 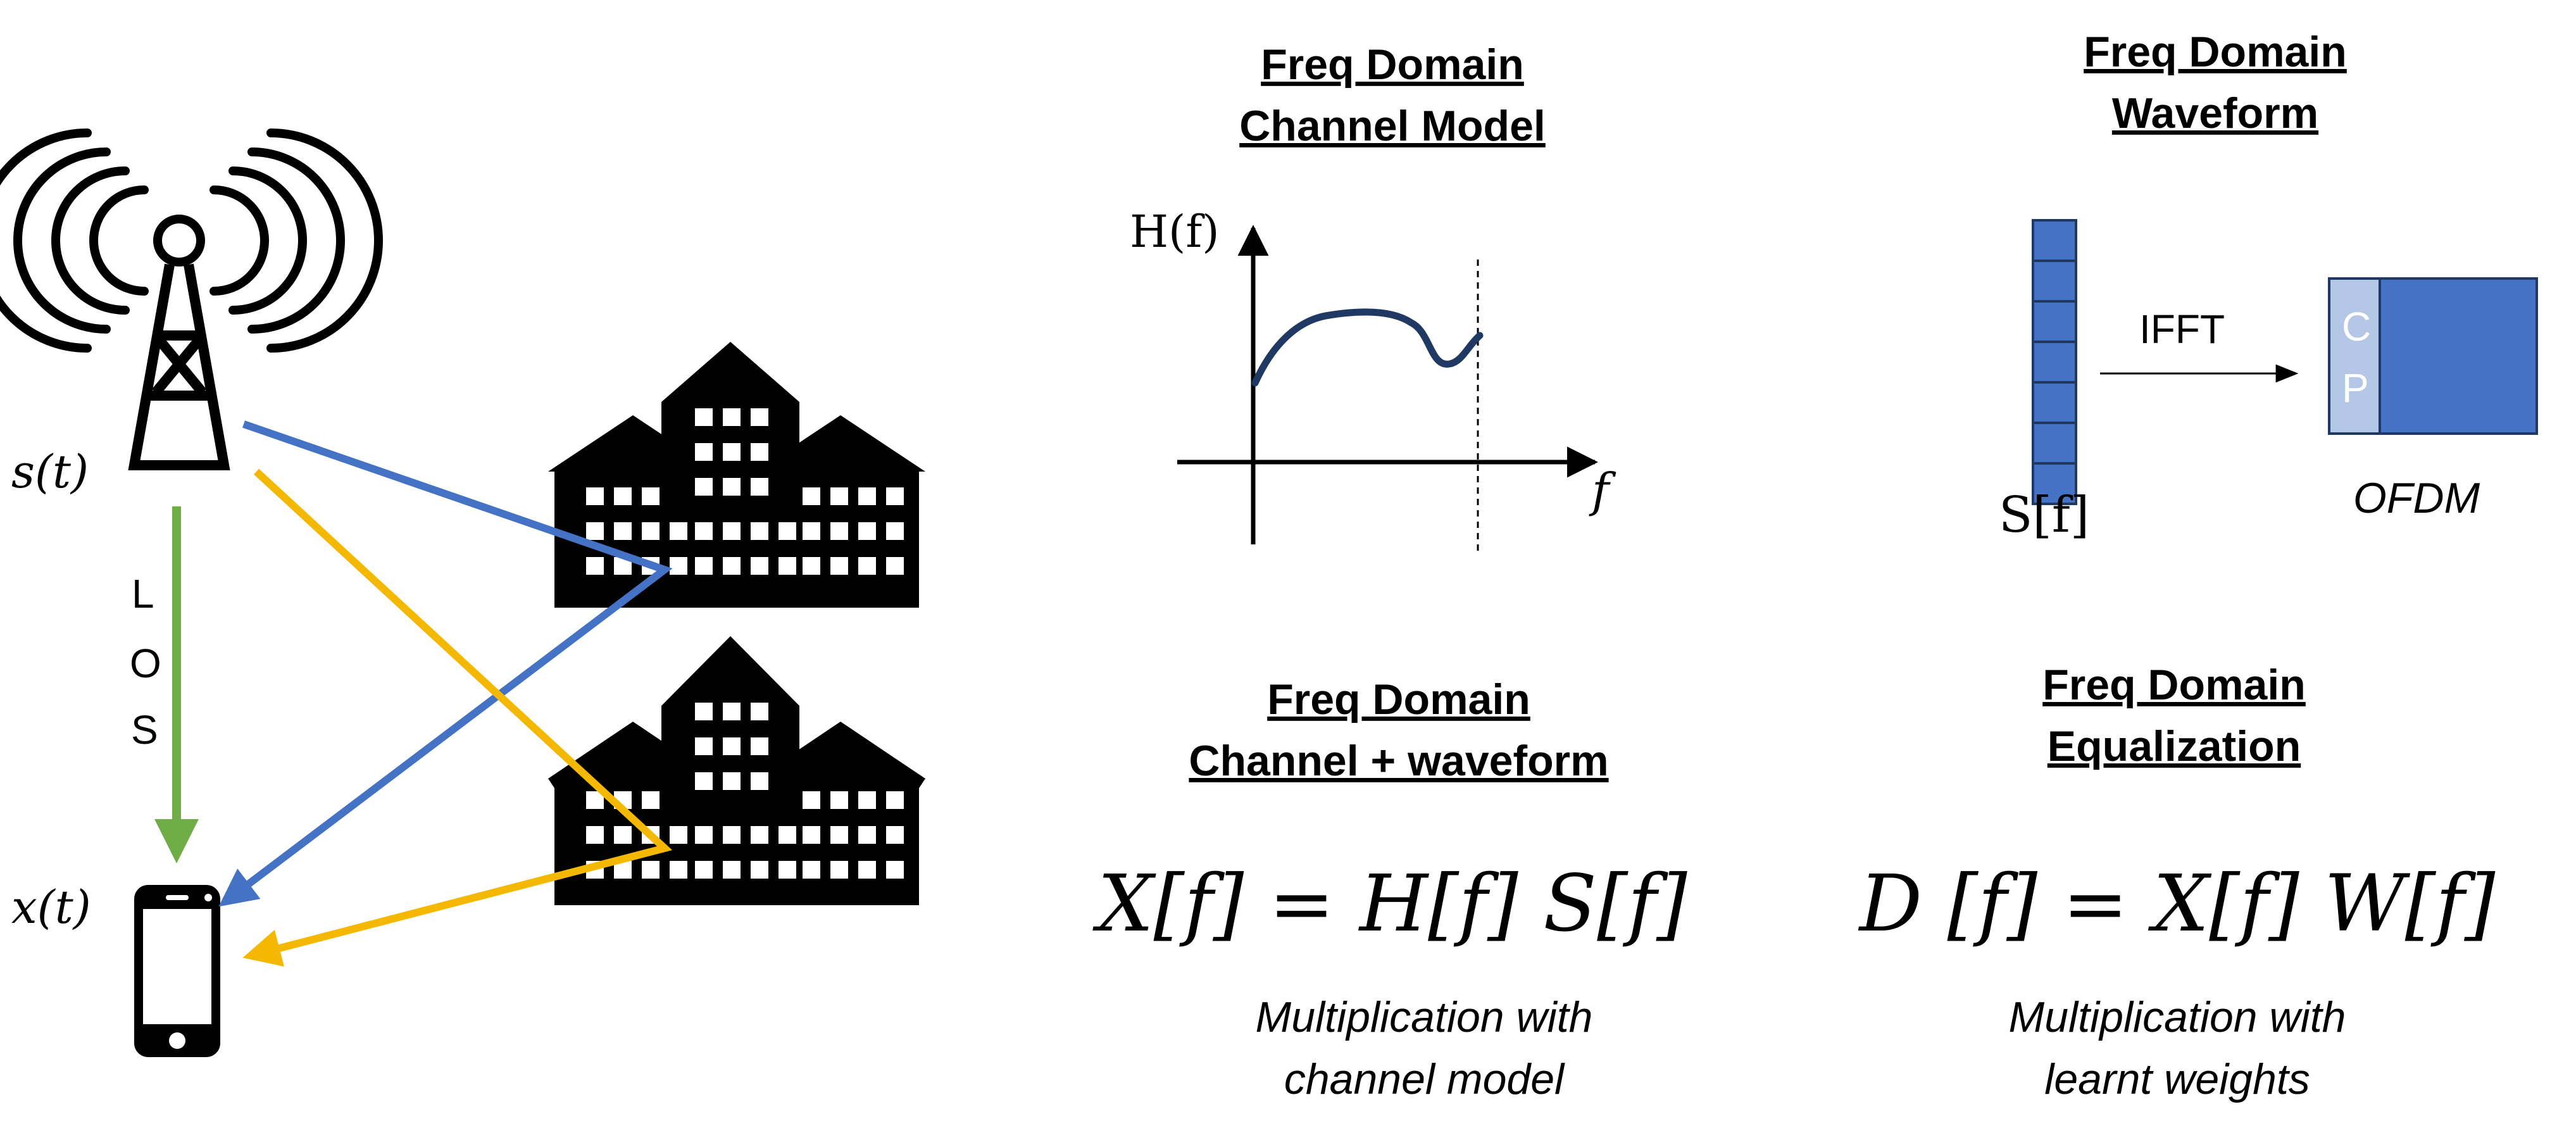 What do you see at coordinates (1398, 761) in the screenshot?
I see `channel-waveform-heading-line2: Channel + waveform` at bounding box center [1398, 761].